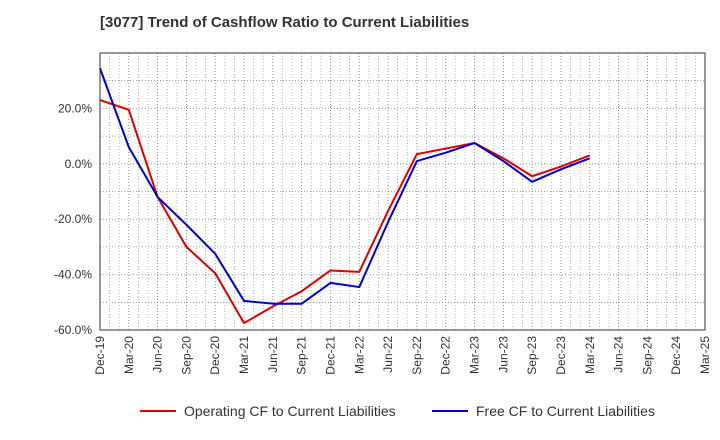 This screenshot has width=720, height=440. I want to click on x-tick-label: Sep-22, so click(417, 355).